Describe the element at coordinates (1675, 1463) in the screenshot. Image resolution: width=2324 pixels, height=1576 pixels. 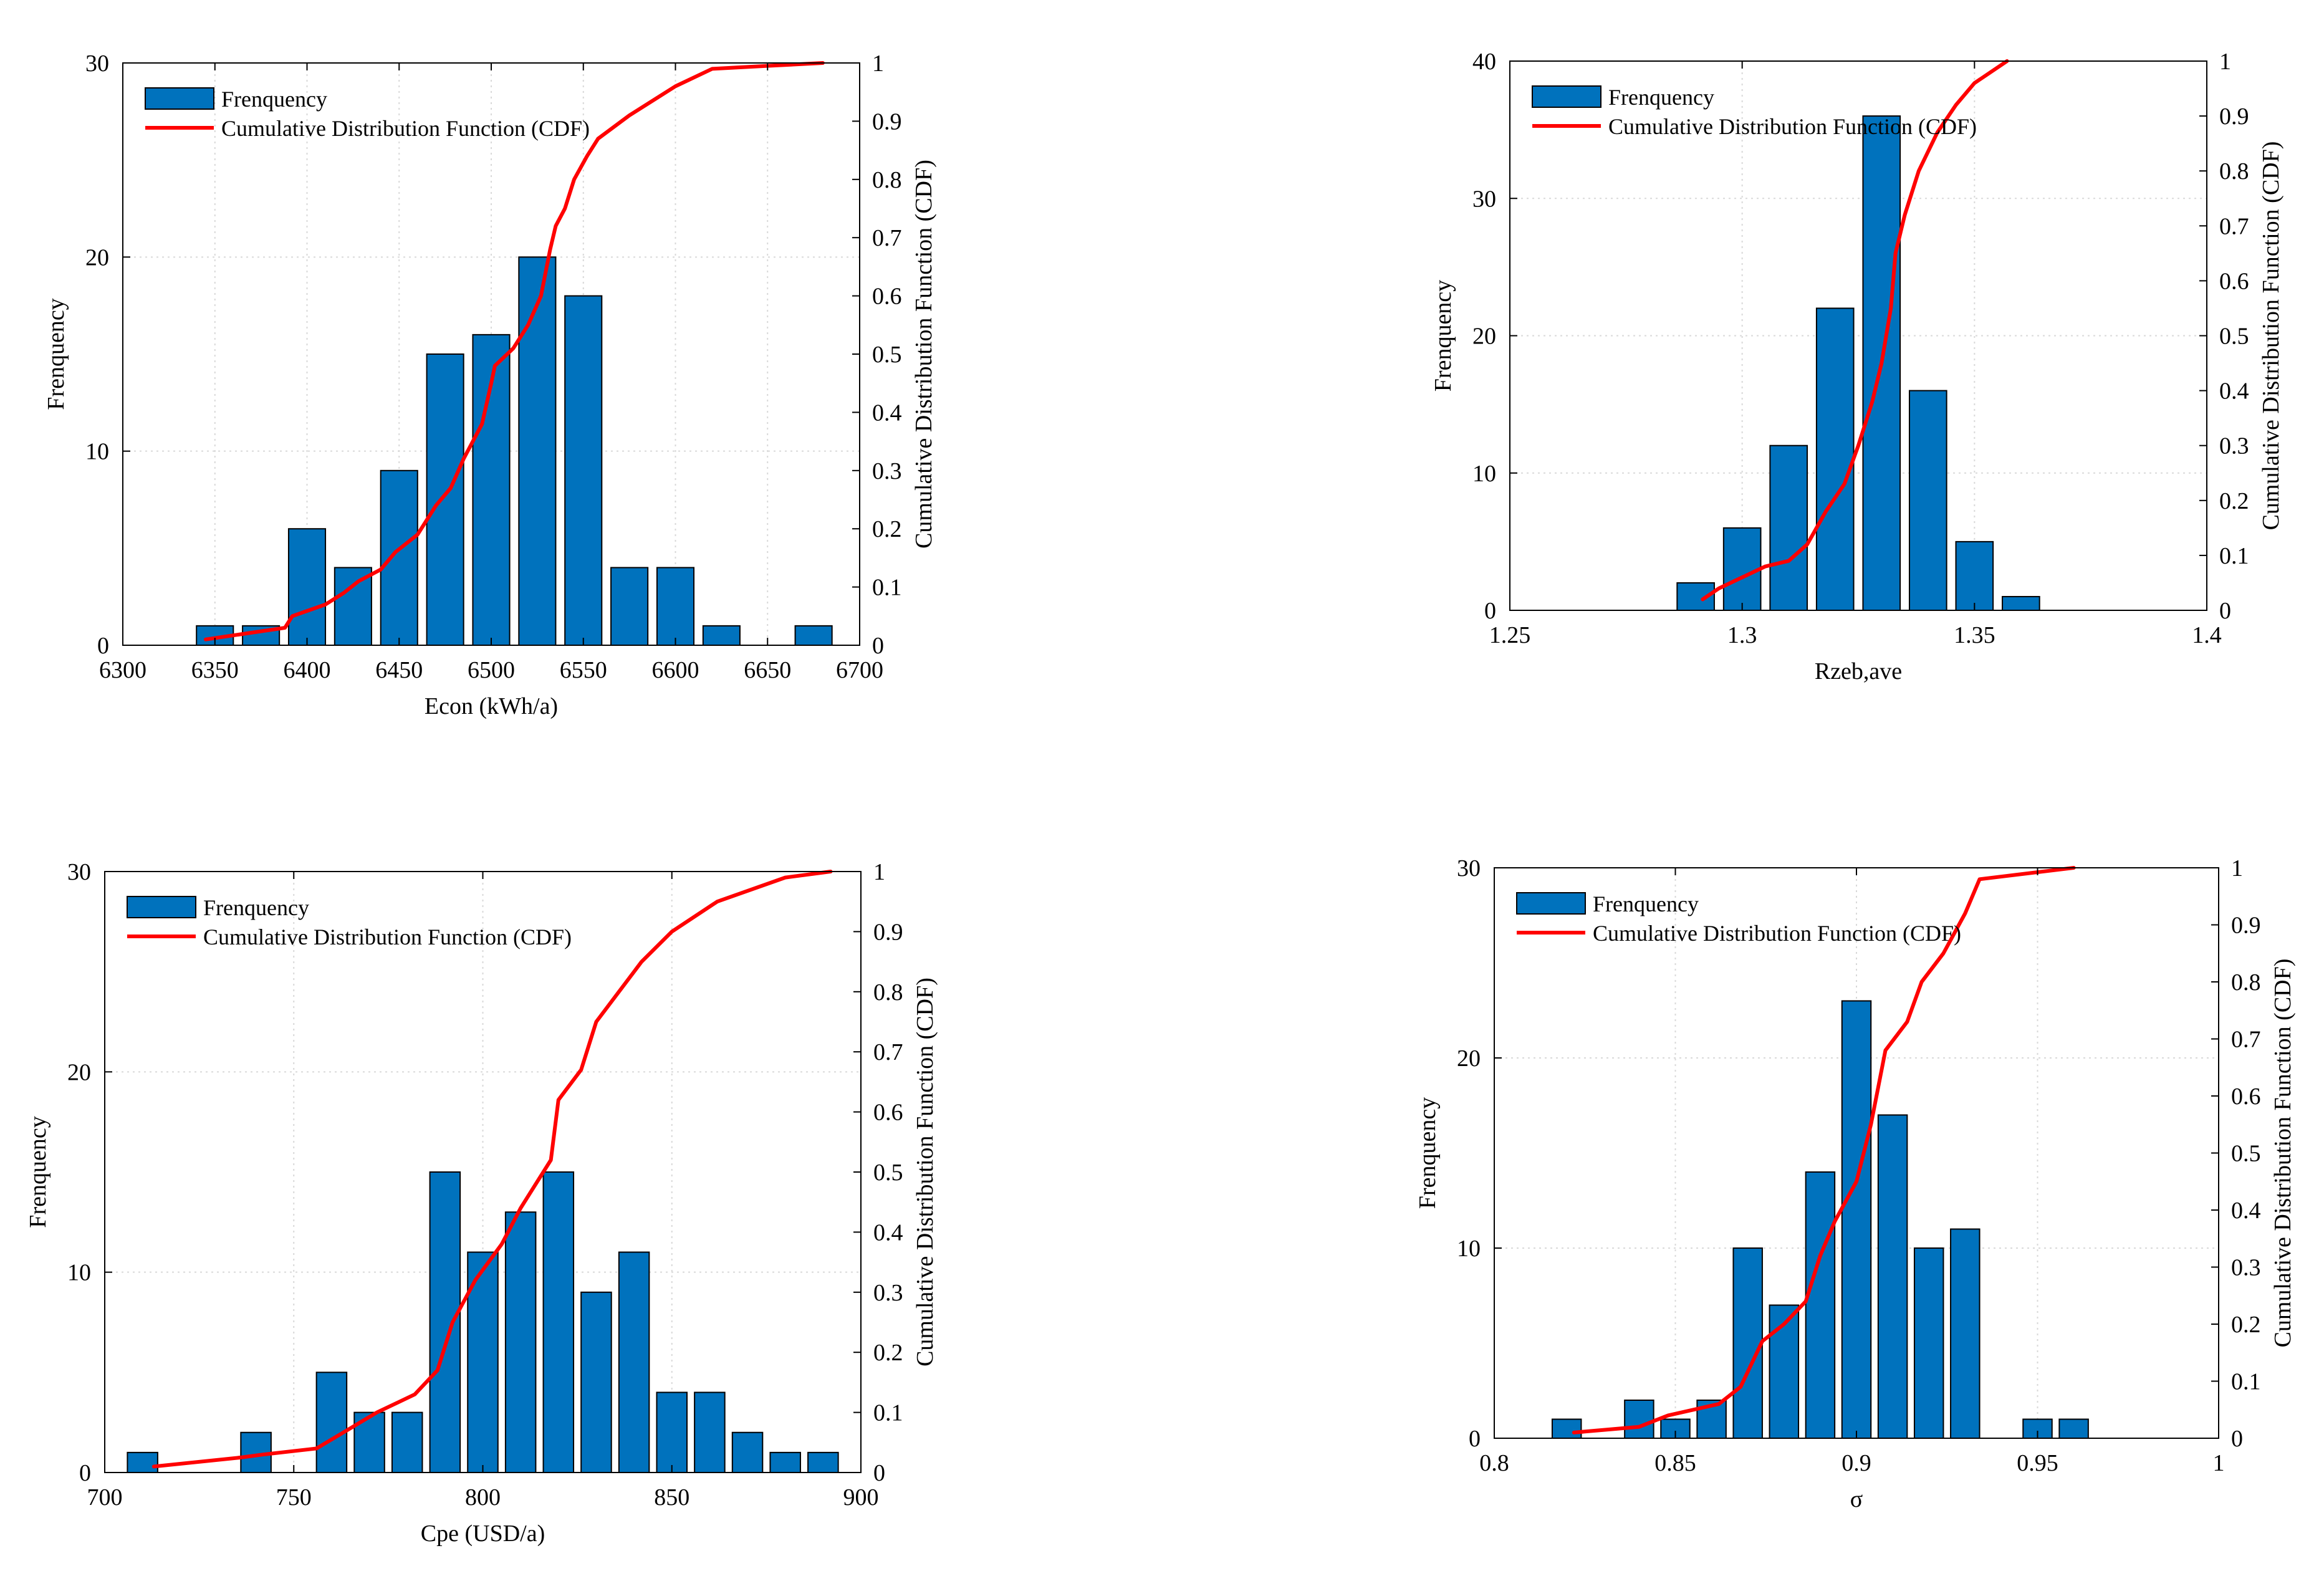
I see `x-tick-label: 0.85` at that location.